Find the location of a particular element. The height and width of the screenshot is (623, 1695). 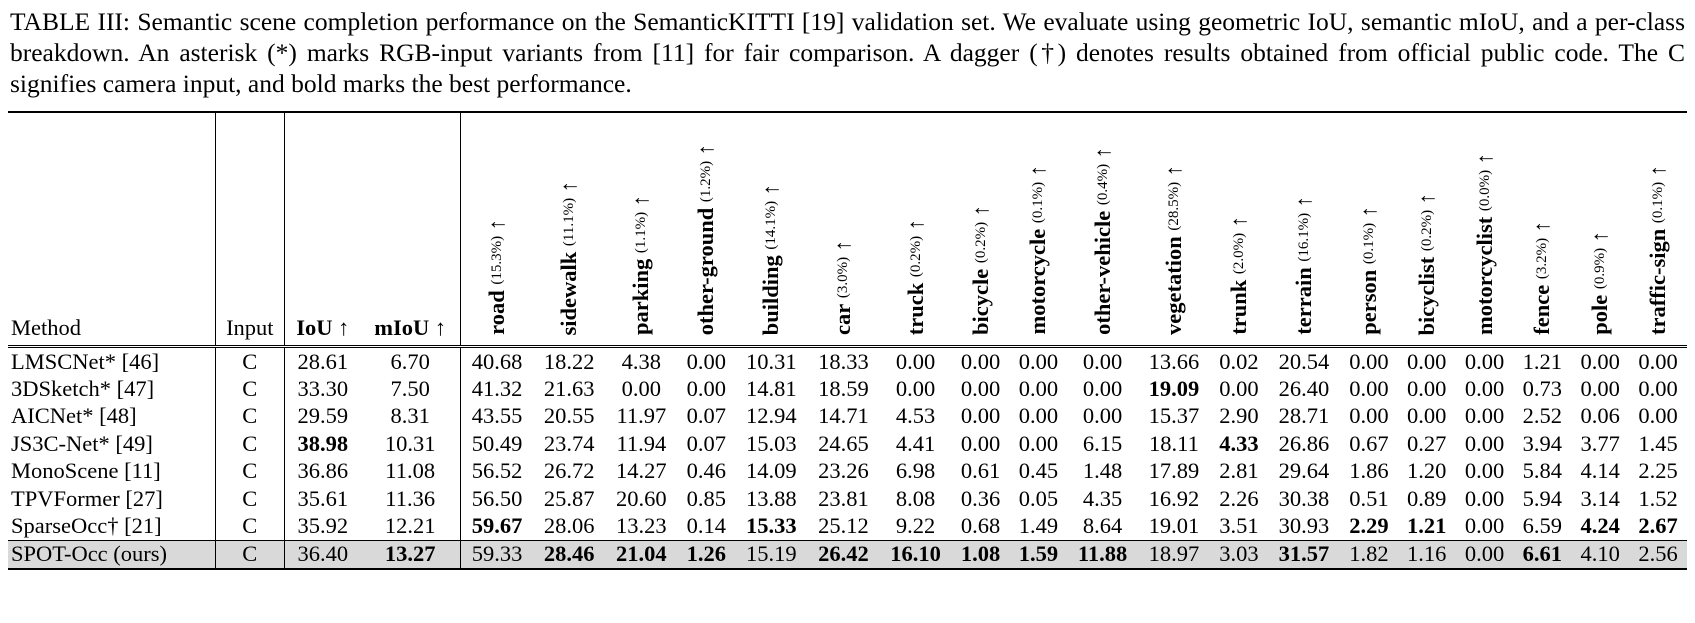

value: 2.90 is located at coordinates (1239, 416).